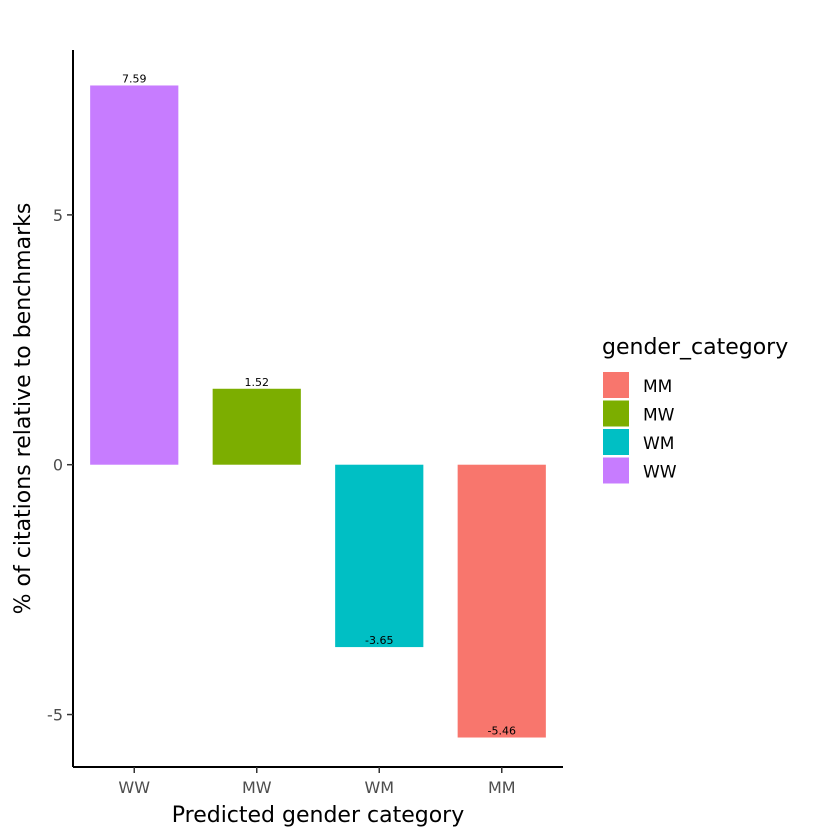 Image resolution: width=840 pixels, height=840 pixels. Describe the element at coordinates (134, 78) in the screenshot. I see `data-label-ww: 7.59` at that location.